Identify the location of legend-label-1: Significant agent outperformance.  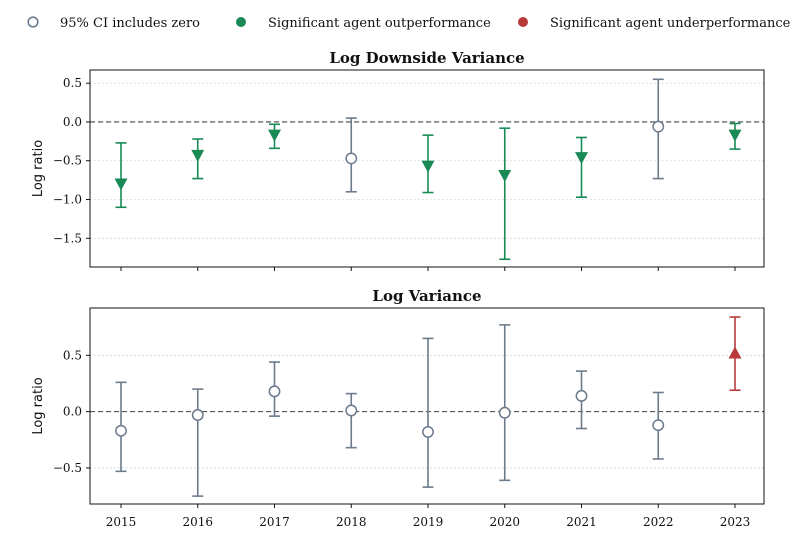
(379, 23).